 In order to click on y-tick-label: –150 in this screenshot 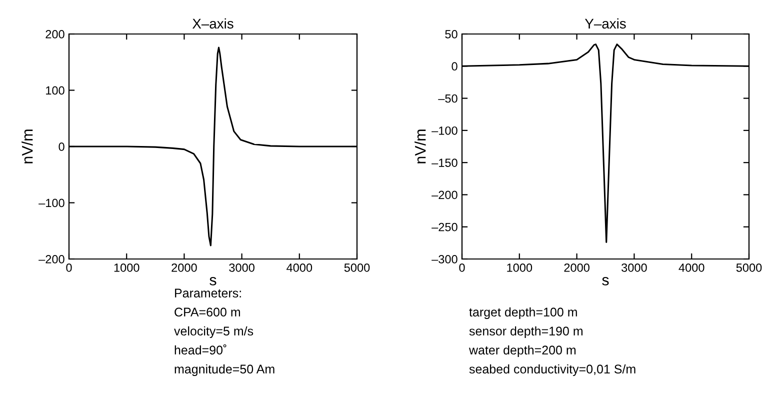, I will do `click(445, 162)`.